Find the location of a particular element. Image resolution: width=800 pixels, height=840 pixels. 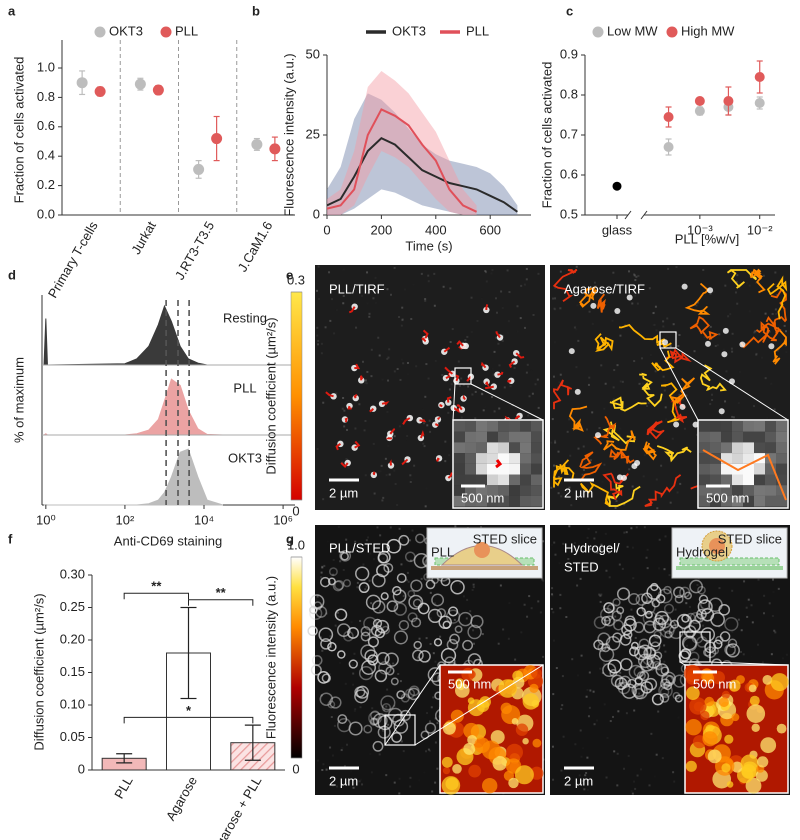

x-tick-label: 0 is located at coordinates (326, 229).